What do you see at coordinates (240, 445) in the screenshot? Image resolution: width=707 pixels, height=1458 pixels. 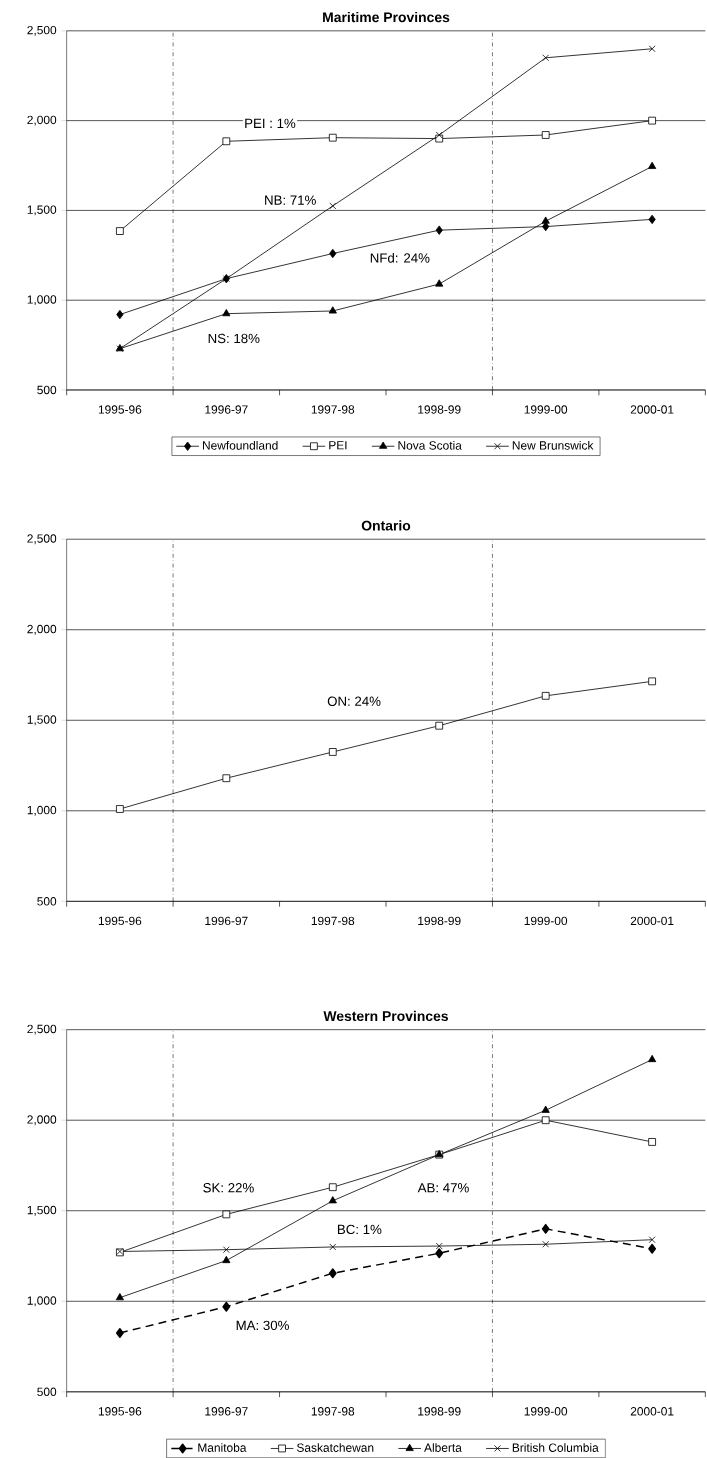 I see `legend-label: Newfoundland` at bounding box center [240, 445].